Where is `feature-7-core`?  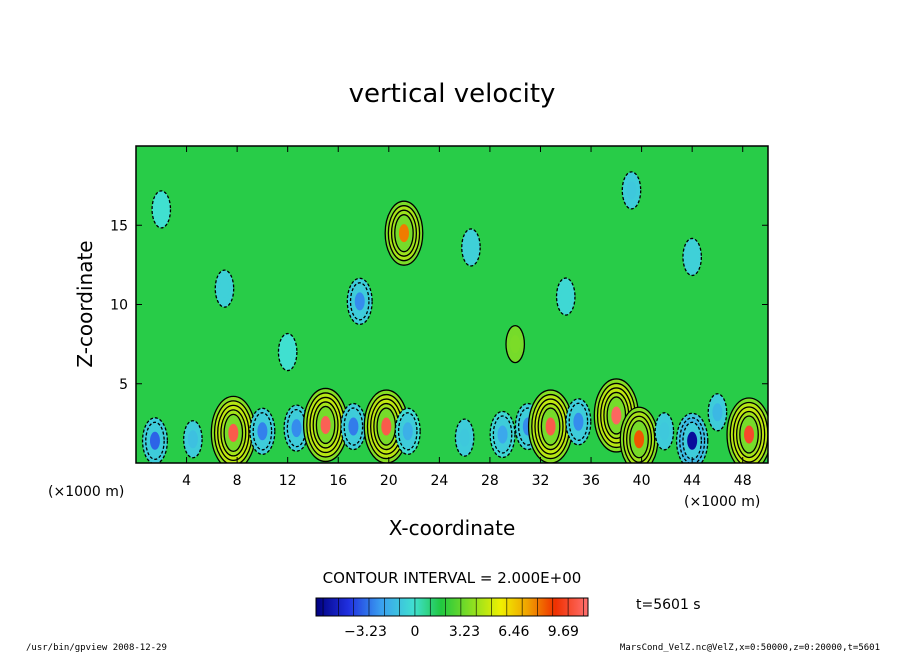 feature-7-core is located at coordinates (386, 426).